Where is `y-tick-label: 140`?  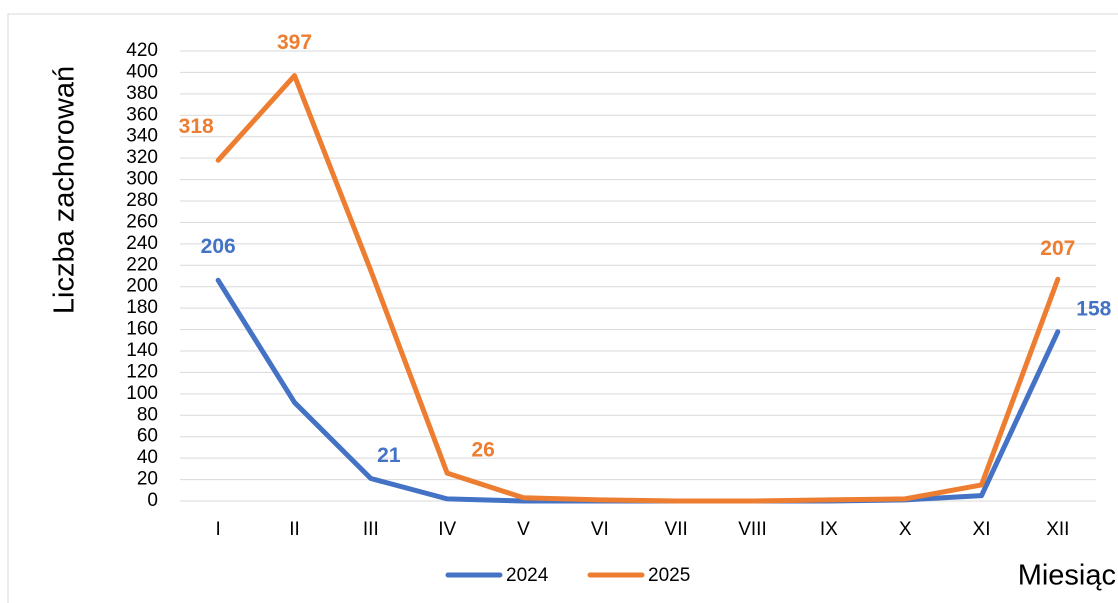
y-tick-label: 140 is located at coordinates (142, 350).